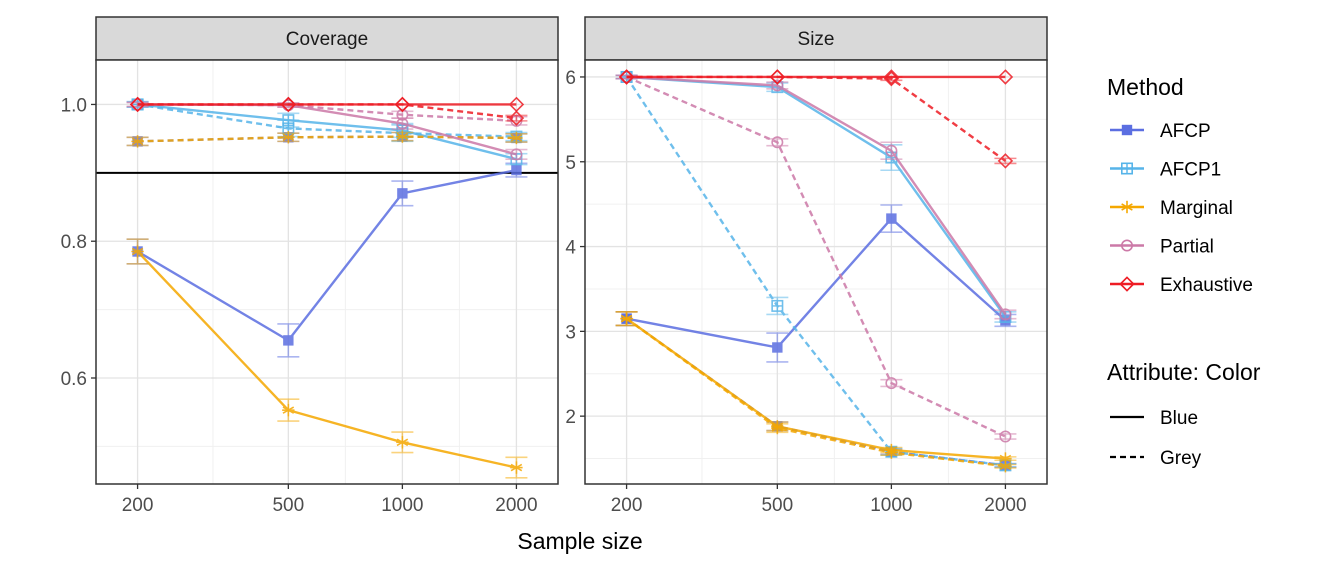  I want to click on legend-method-exhaustive: Exhaustive, so click(1181, 285).